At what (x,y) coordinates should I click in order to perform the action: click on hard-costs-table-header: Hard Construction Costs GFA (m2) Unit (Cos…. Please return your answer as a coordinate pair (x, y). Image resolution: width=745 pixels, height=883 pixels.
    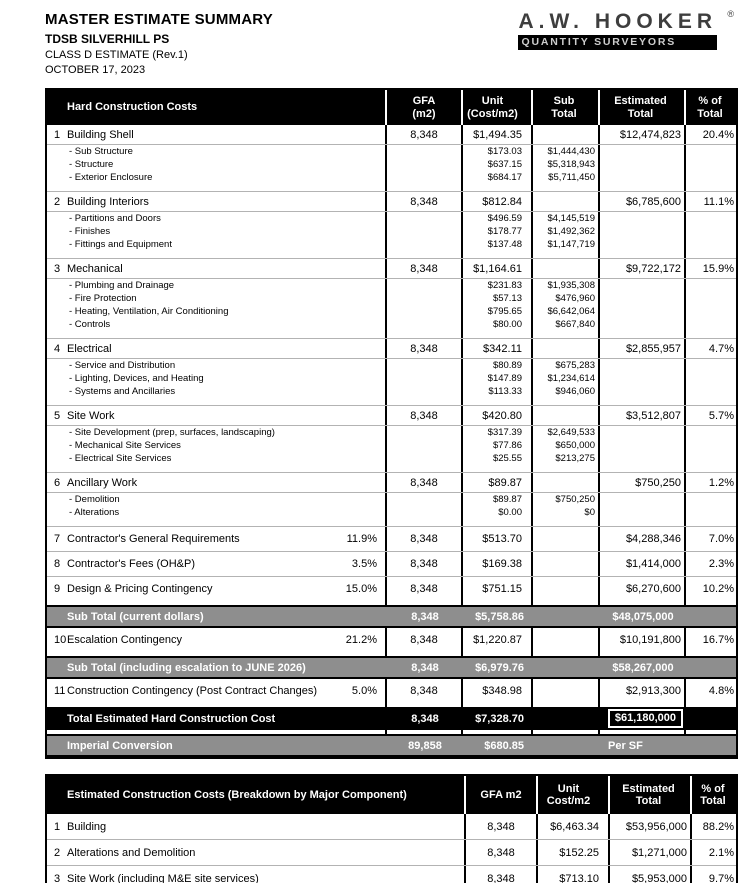
    Looking at the image, I should click on (391, 107).